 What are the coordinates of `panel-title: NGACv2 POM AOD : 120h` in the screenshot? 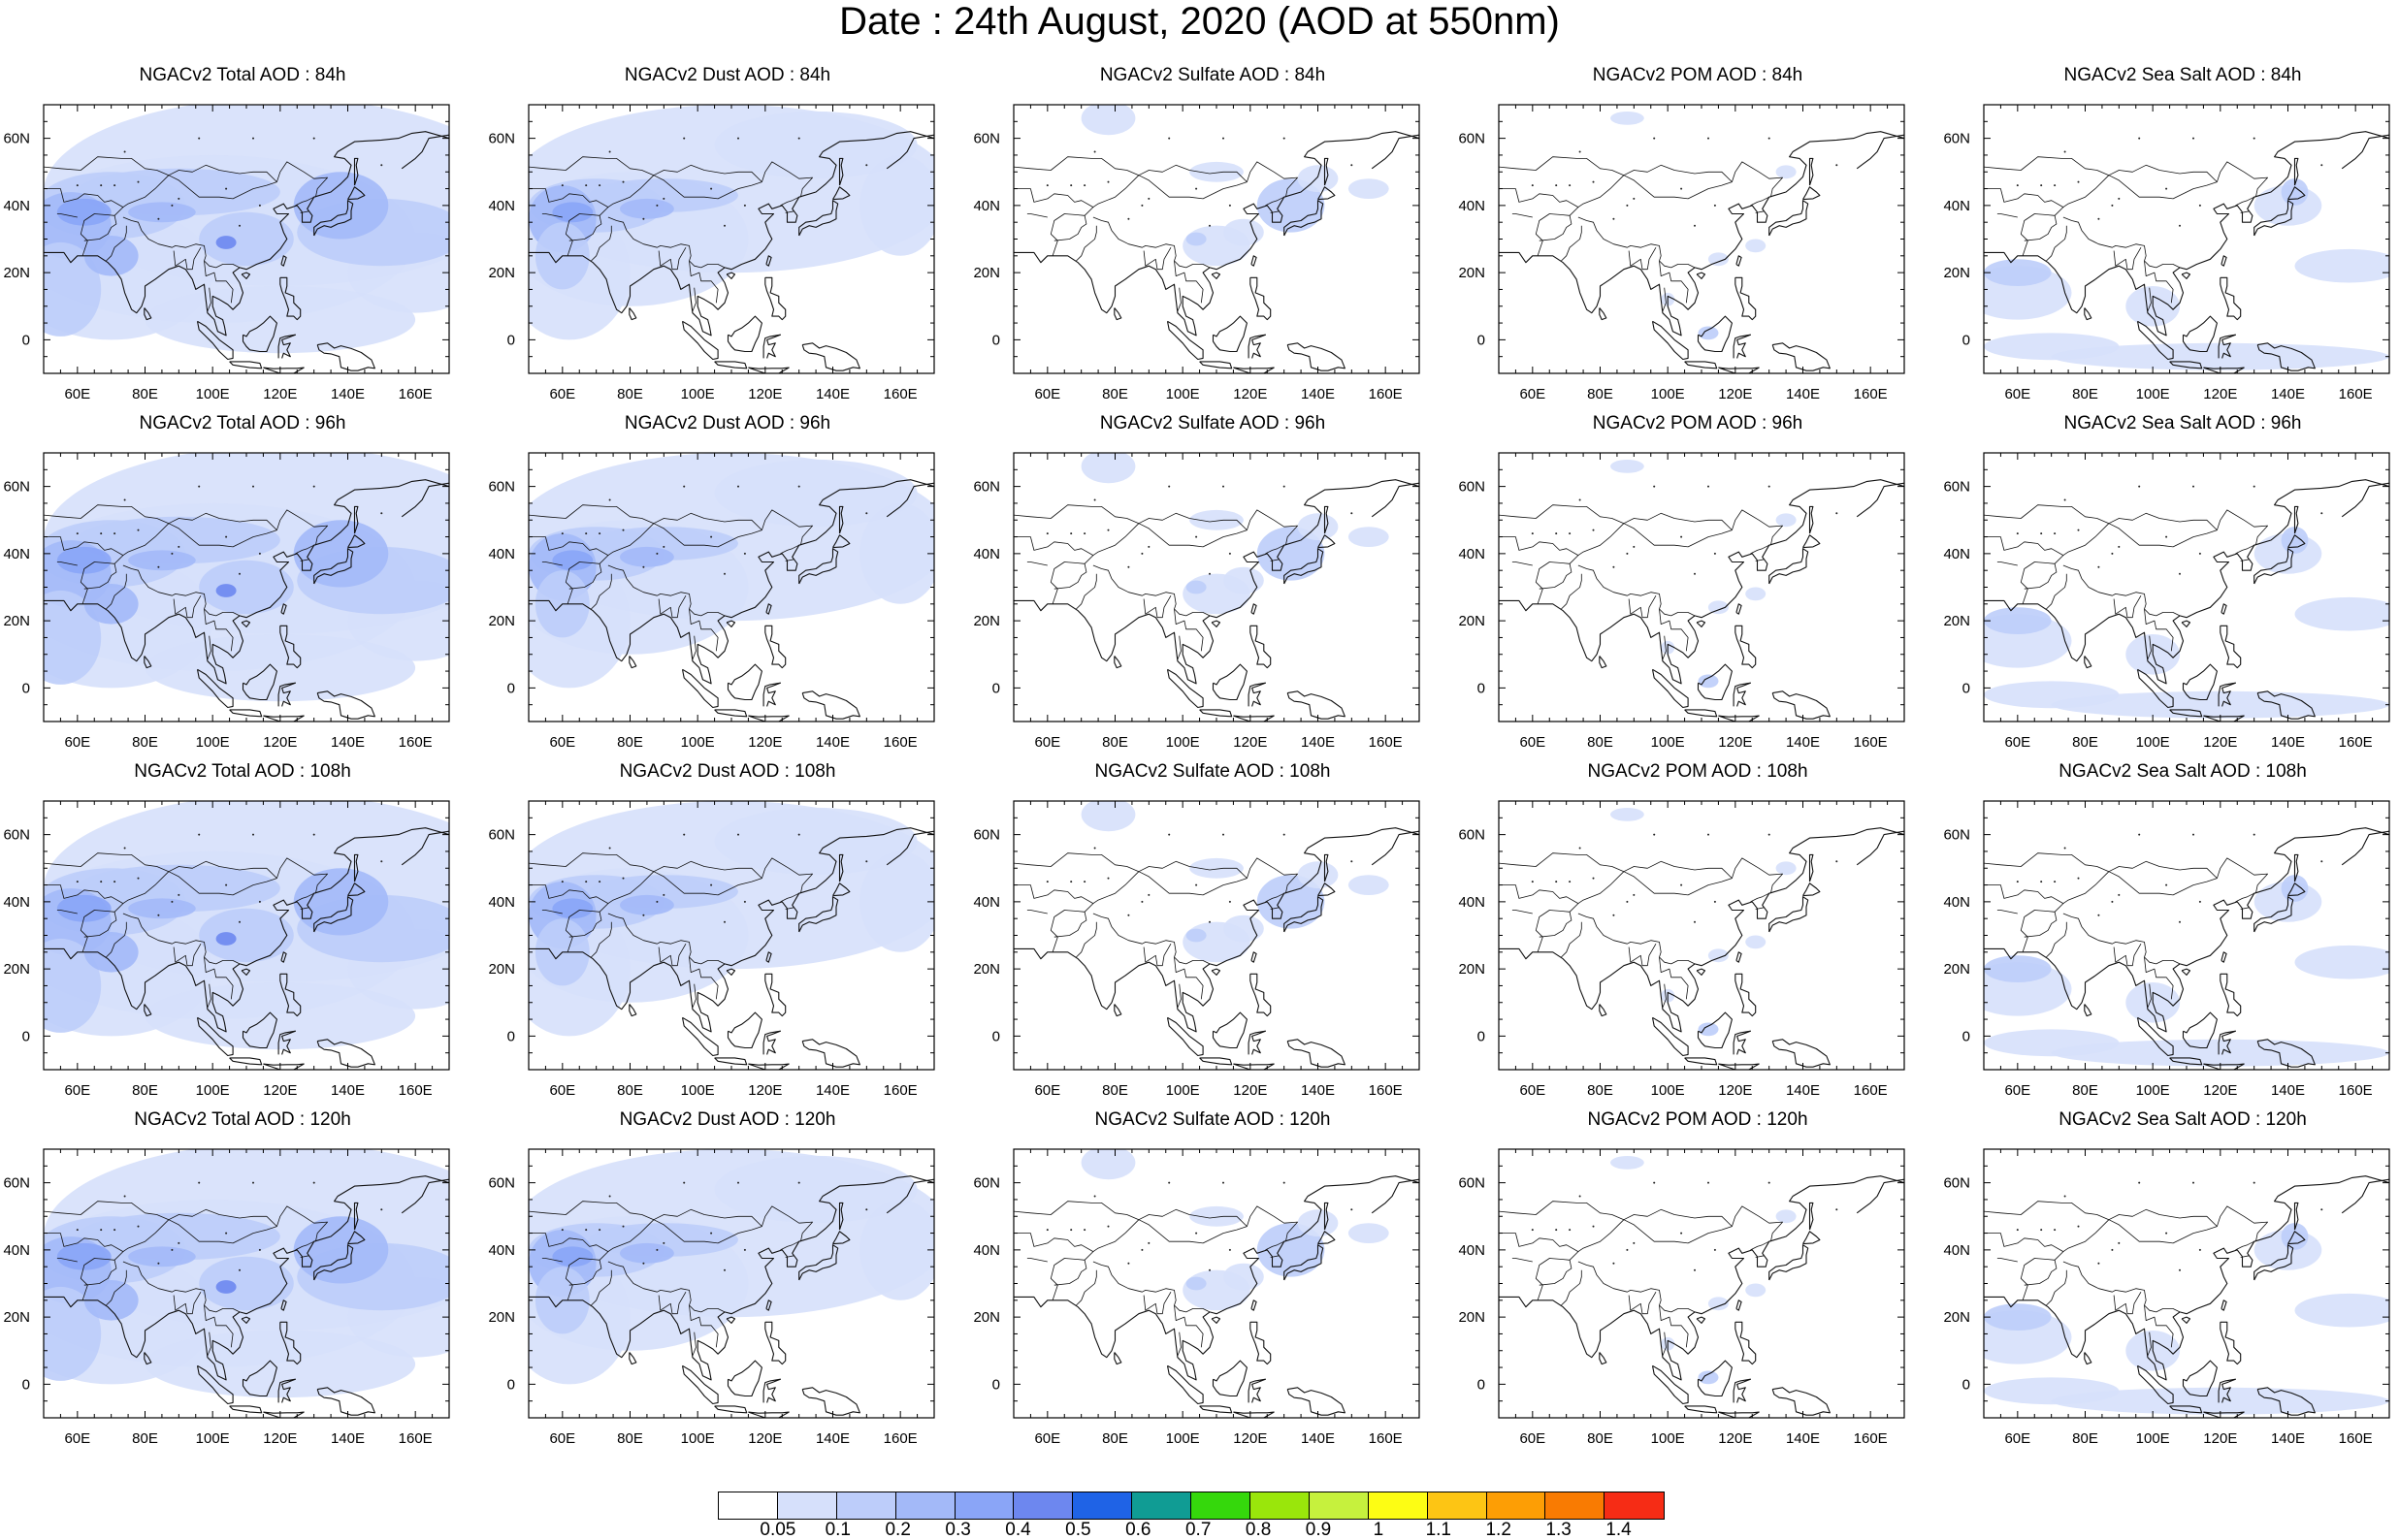 It's located at (1698, 1119).